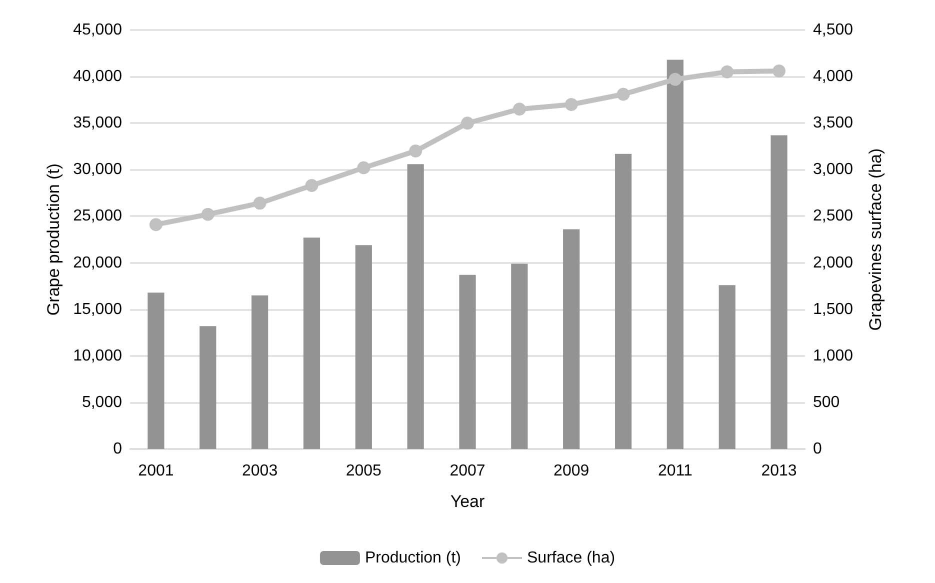 The height and width of the screenshot is (583, 935). Describe the element at coordinates (97, 123) in the screenshot. I see `y-tick-label: 35,000` at that location.